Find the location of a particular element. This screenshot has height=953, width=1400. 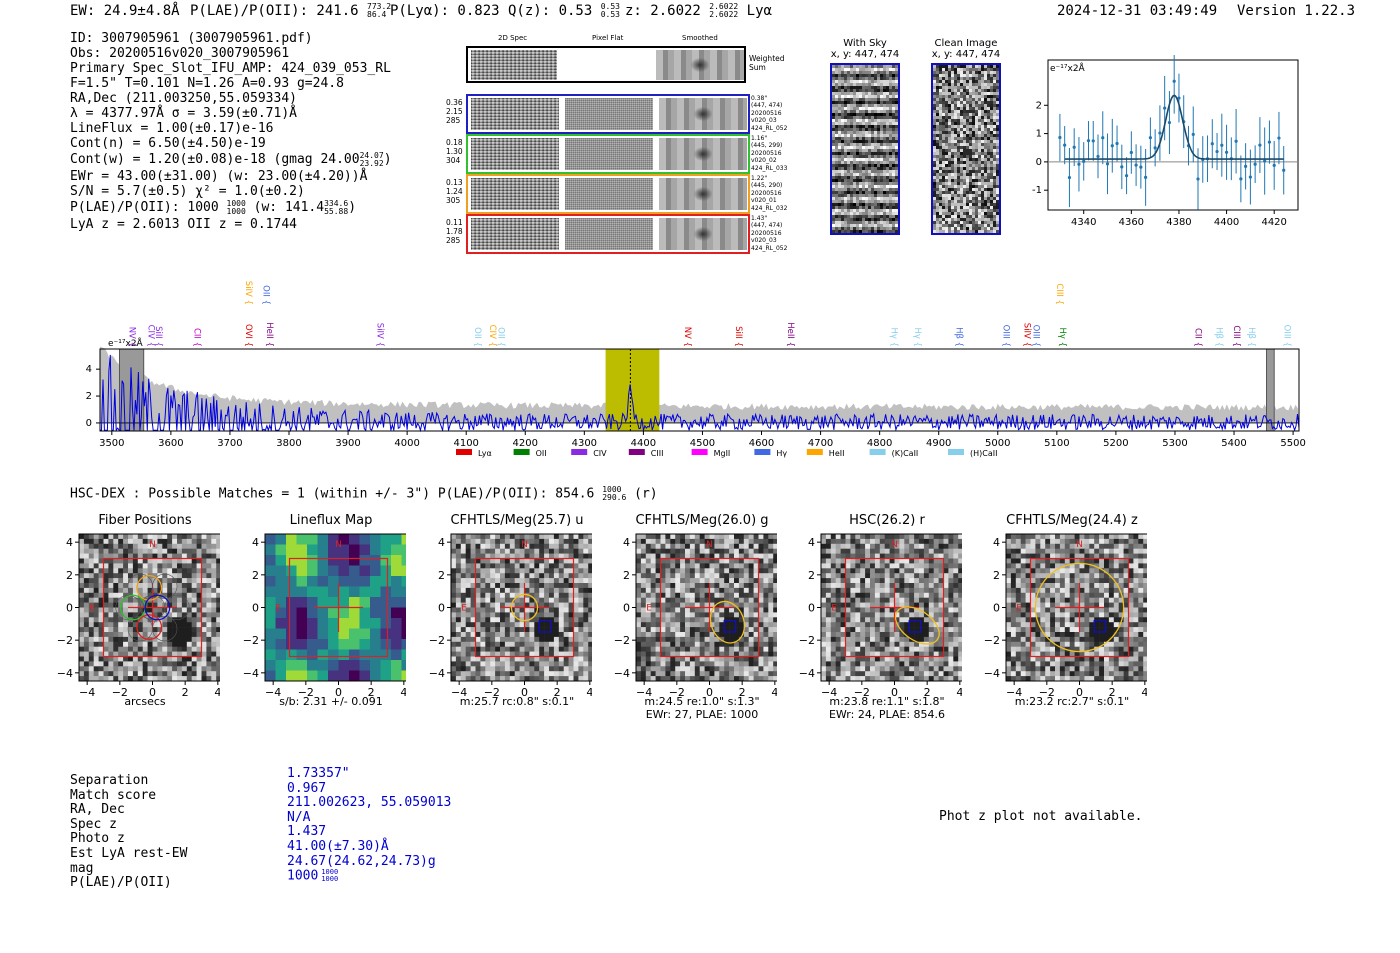

zoom-ylabel: e⁻¹⁷x2Å is located at coordinates (1068, 68).